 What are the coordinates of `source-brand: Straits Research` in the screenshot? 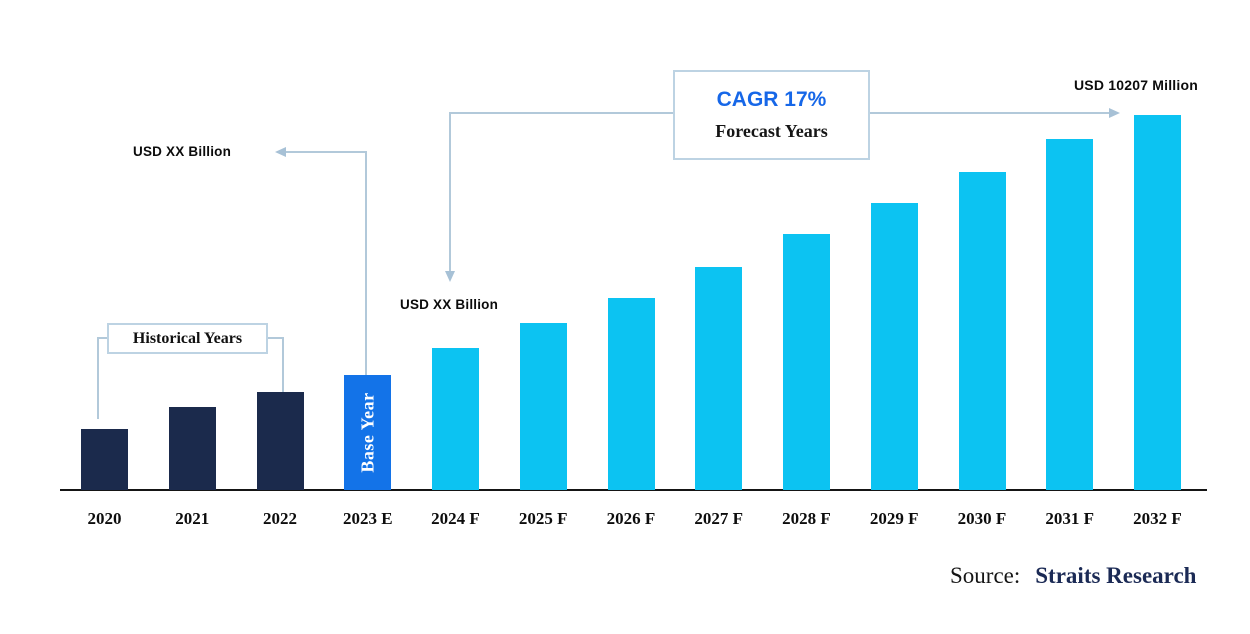 It's located at (1116, 575).